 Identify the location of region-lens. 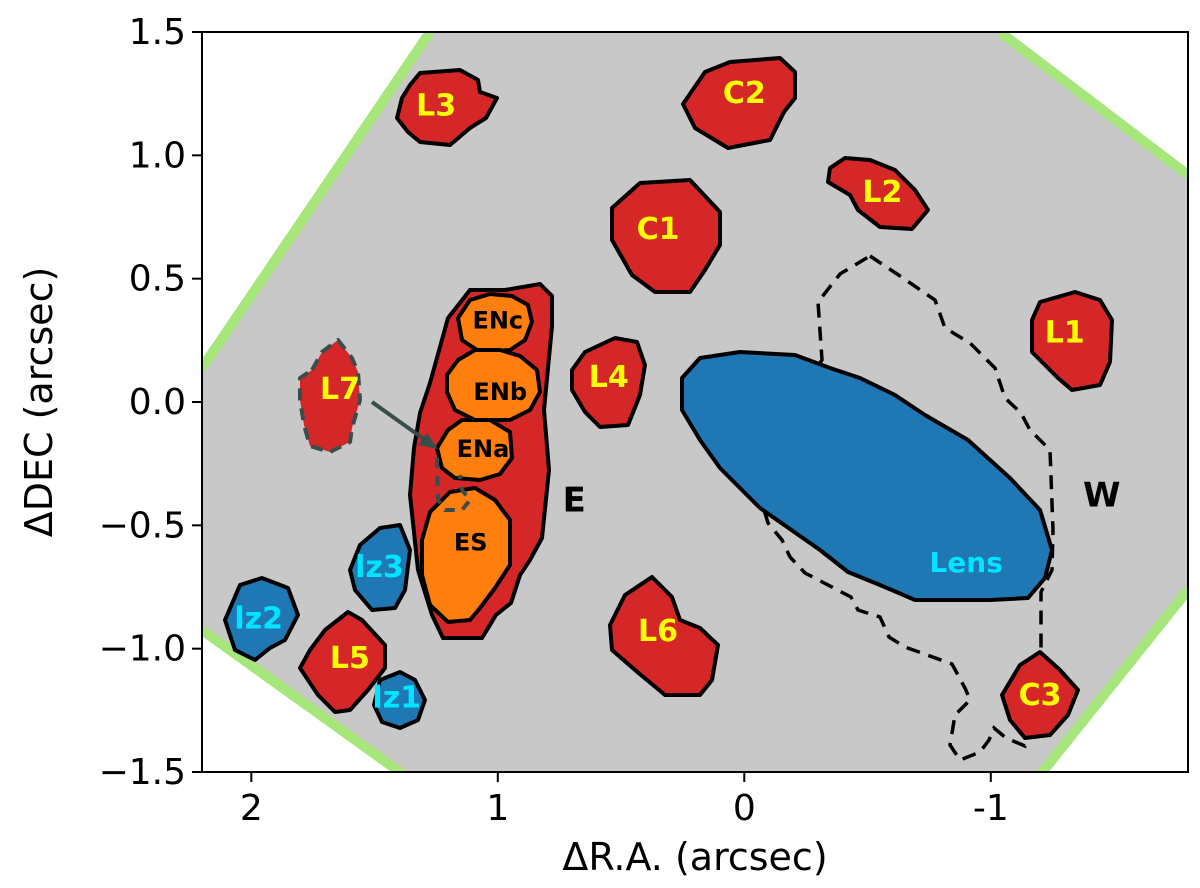
(867, 476).